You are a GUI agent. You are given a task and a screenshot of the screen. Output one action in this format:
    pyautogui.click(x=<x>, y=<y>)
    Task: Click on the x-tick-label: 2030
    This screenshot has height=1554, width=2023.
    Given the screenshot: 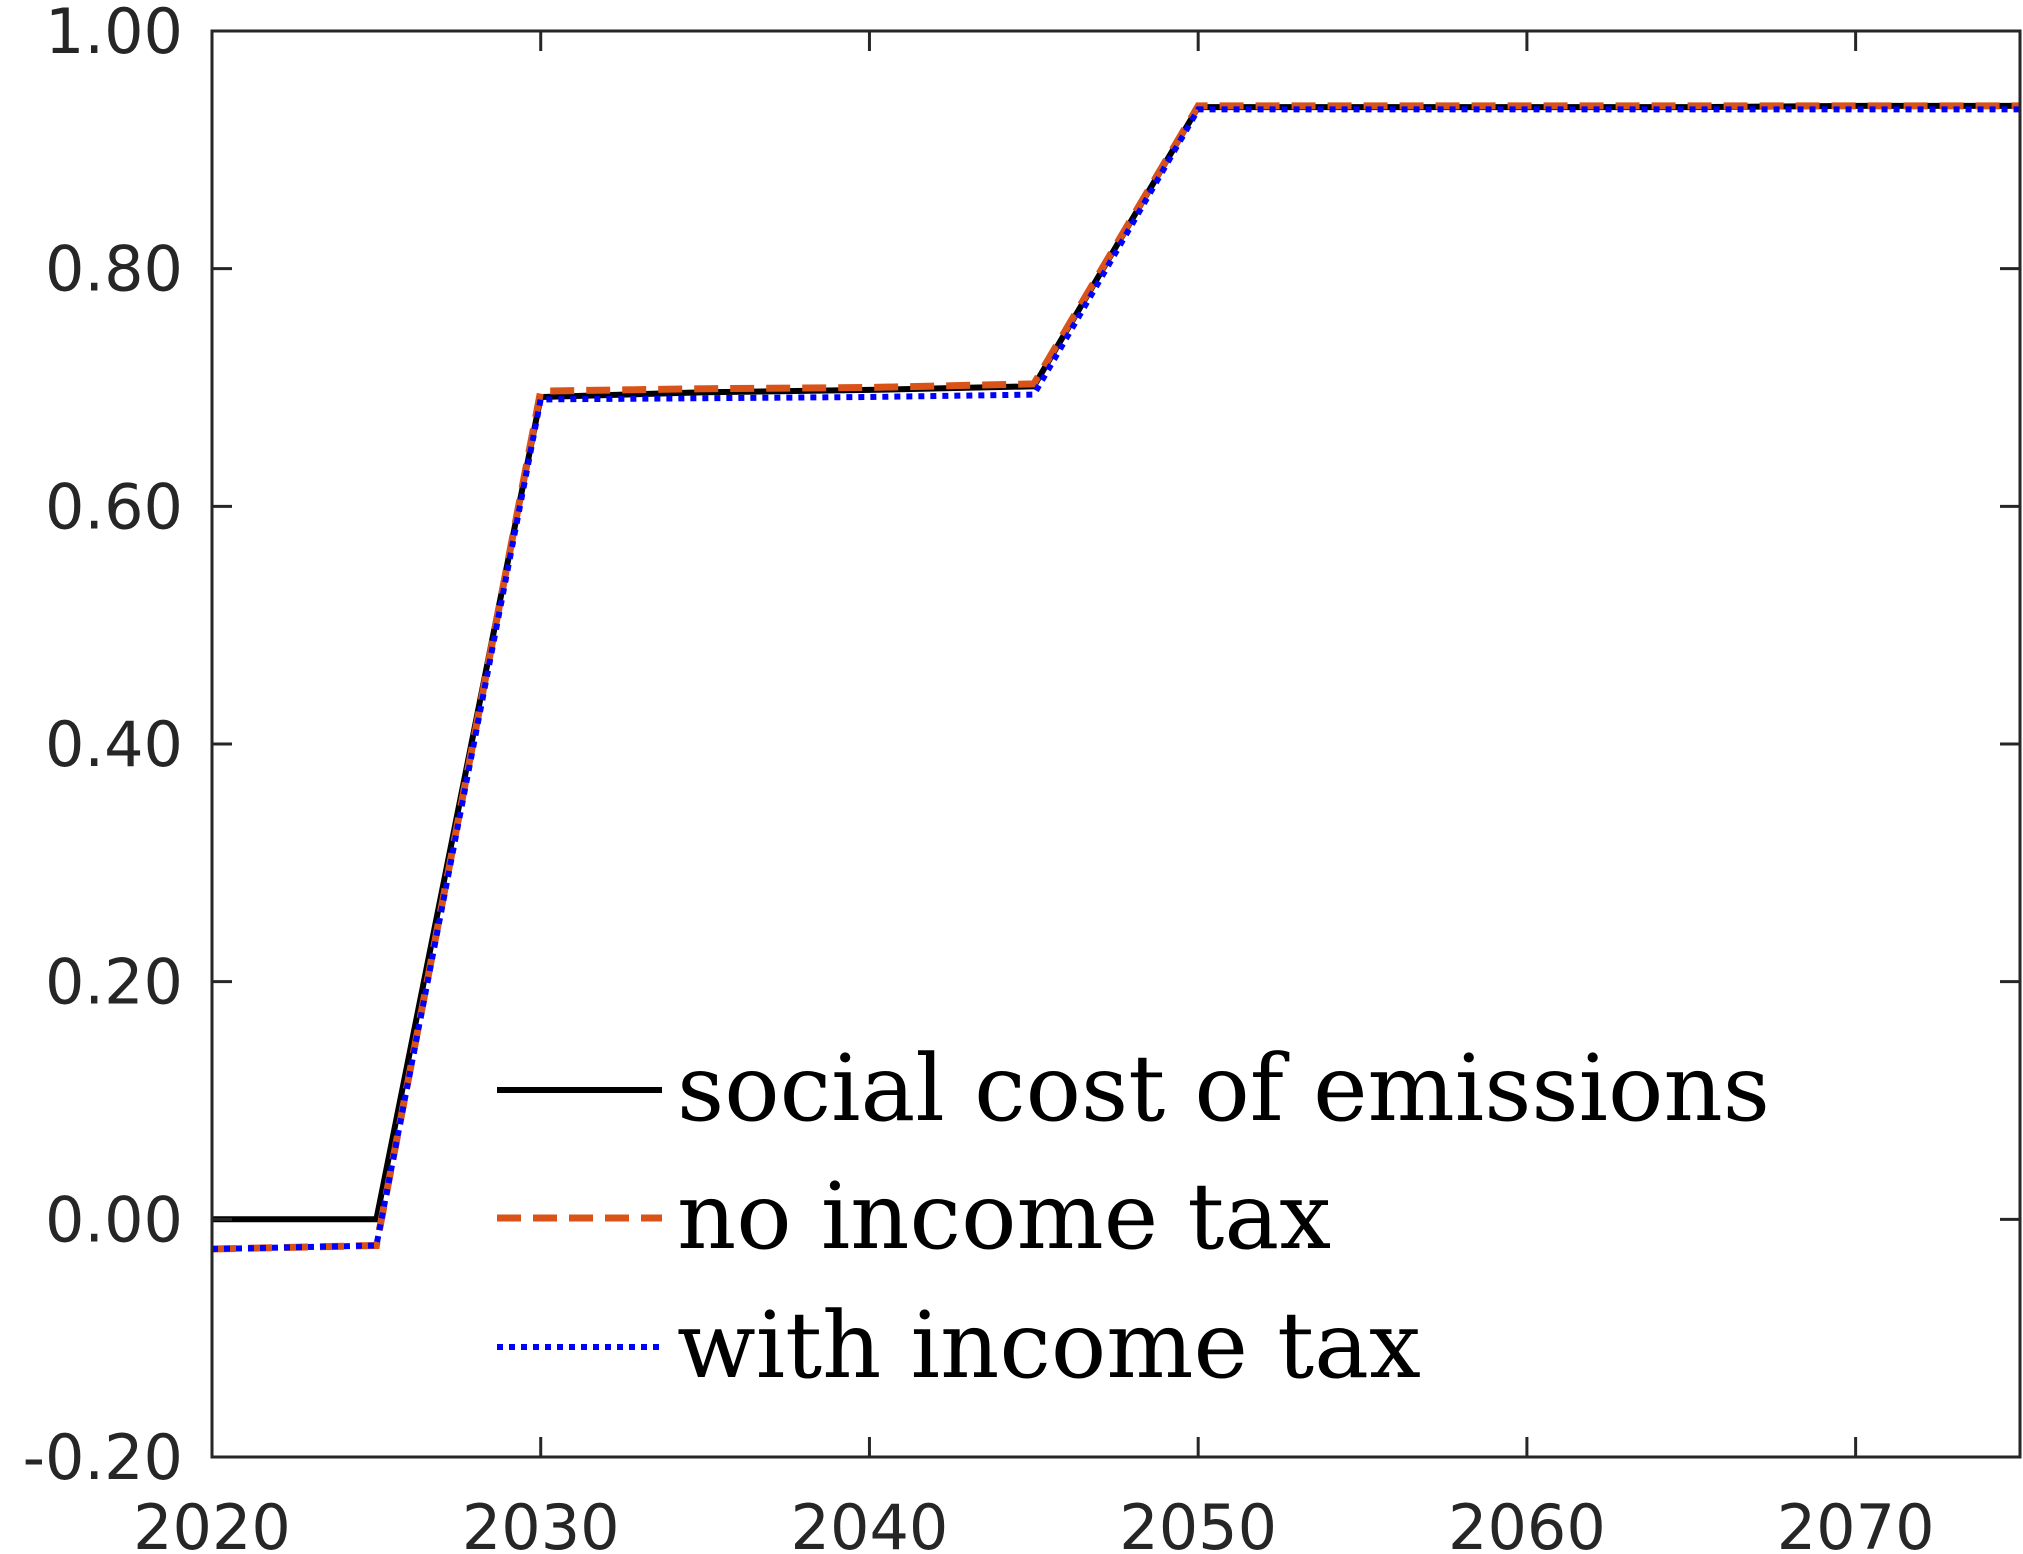 What is the action you would take?
    pyautogui.click(x=541, y=1522)
    